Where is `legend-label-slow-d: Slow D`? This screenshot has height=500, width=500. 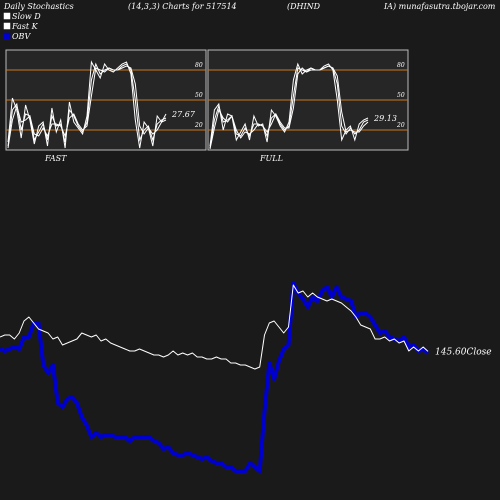 legend-label-slow-d: Slow D is located at coordinates (26, 16).